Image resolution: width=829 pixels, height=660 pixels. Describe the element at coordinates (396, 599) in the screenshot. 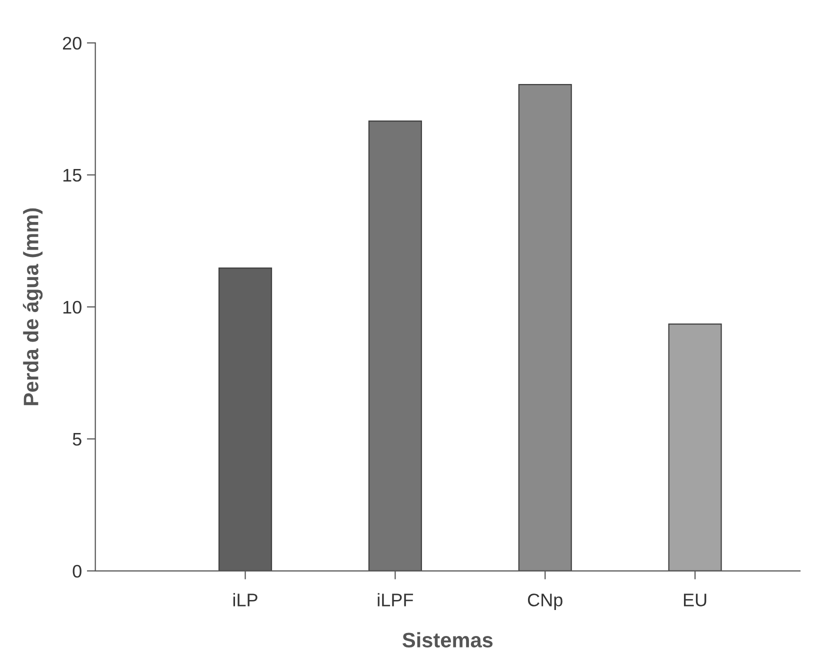

I see `x-tick-label: iLPF` at that location.